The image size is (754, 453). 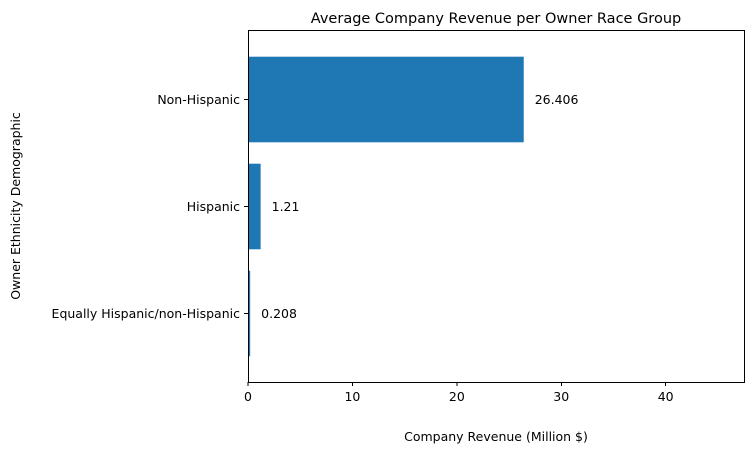 What do you see at coordinates (557, 99) in the screenshot?
I see `data-label-0: 26.406` at bounding box center [557, 99].